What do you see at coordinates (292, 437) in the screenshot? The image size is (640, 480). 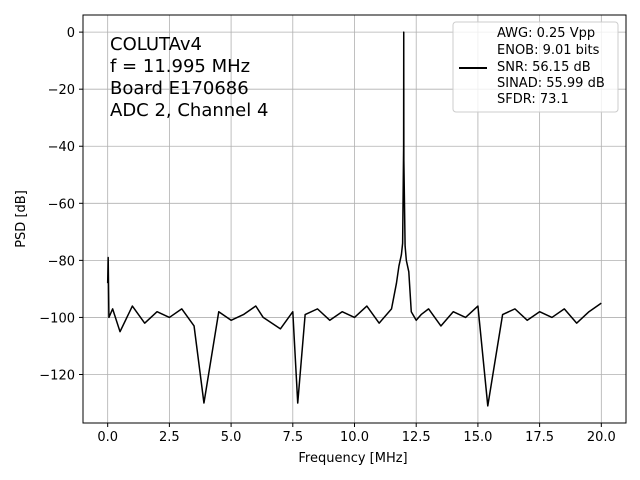 I see `x-tick-label: 7.5` at bounding box center [292, 437].